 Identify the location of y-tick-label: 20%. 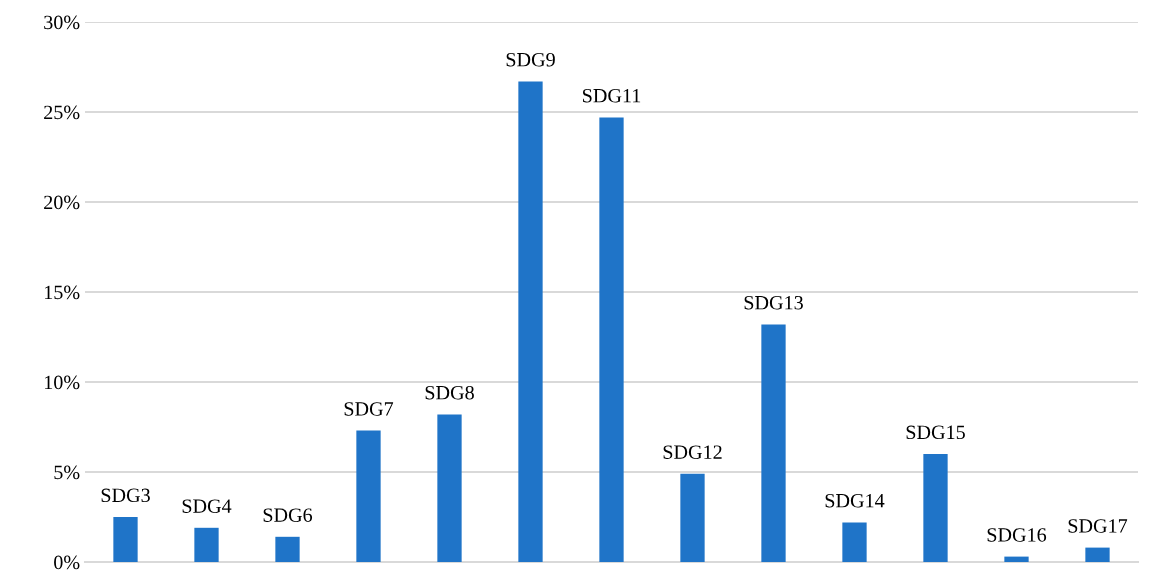
(62, 202).